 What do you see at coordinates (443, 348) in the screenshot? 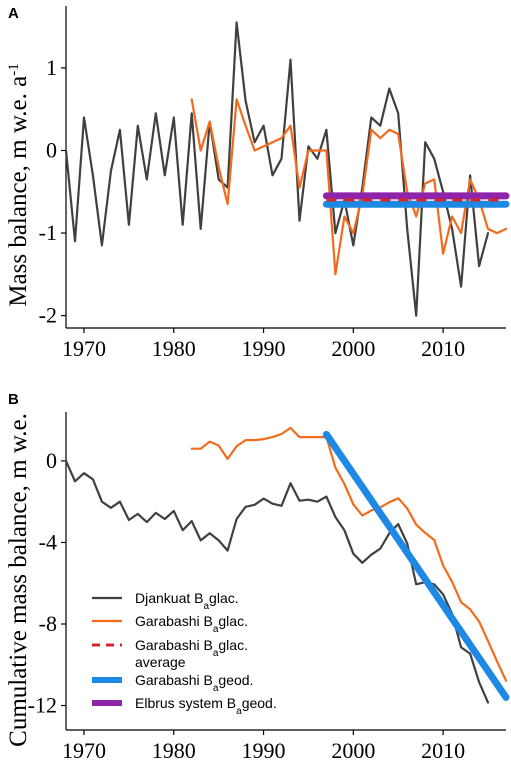
I see `panel-a-x-tick-label: 2010` at bounding box center [443, 348].